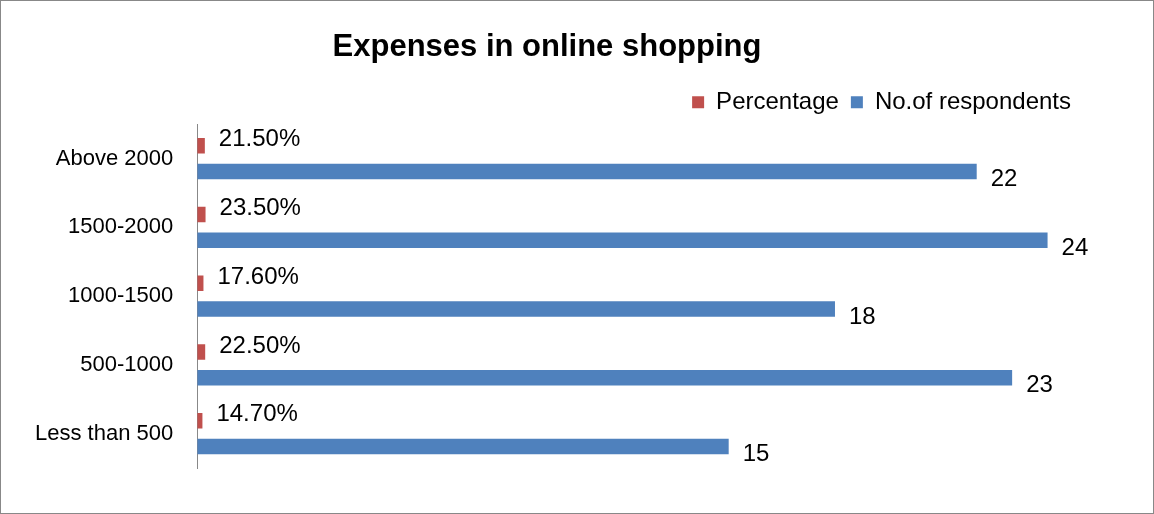  Describe the element at coordinates (260, 207) in the screenshot. I see `data-label: 23.50%` at that location.